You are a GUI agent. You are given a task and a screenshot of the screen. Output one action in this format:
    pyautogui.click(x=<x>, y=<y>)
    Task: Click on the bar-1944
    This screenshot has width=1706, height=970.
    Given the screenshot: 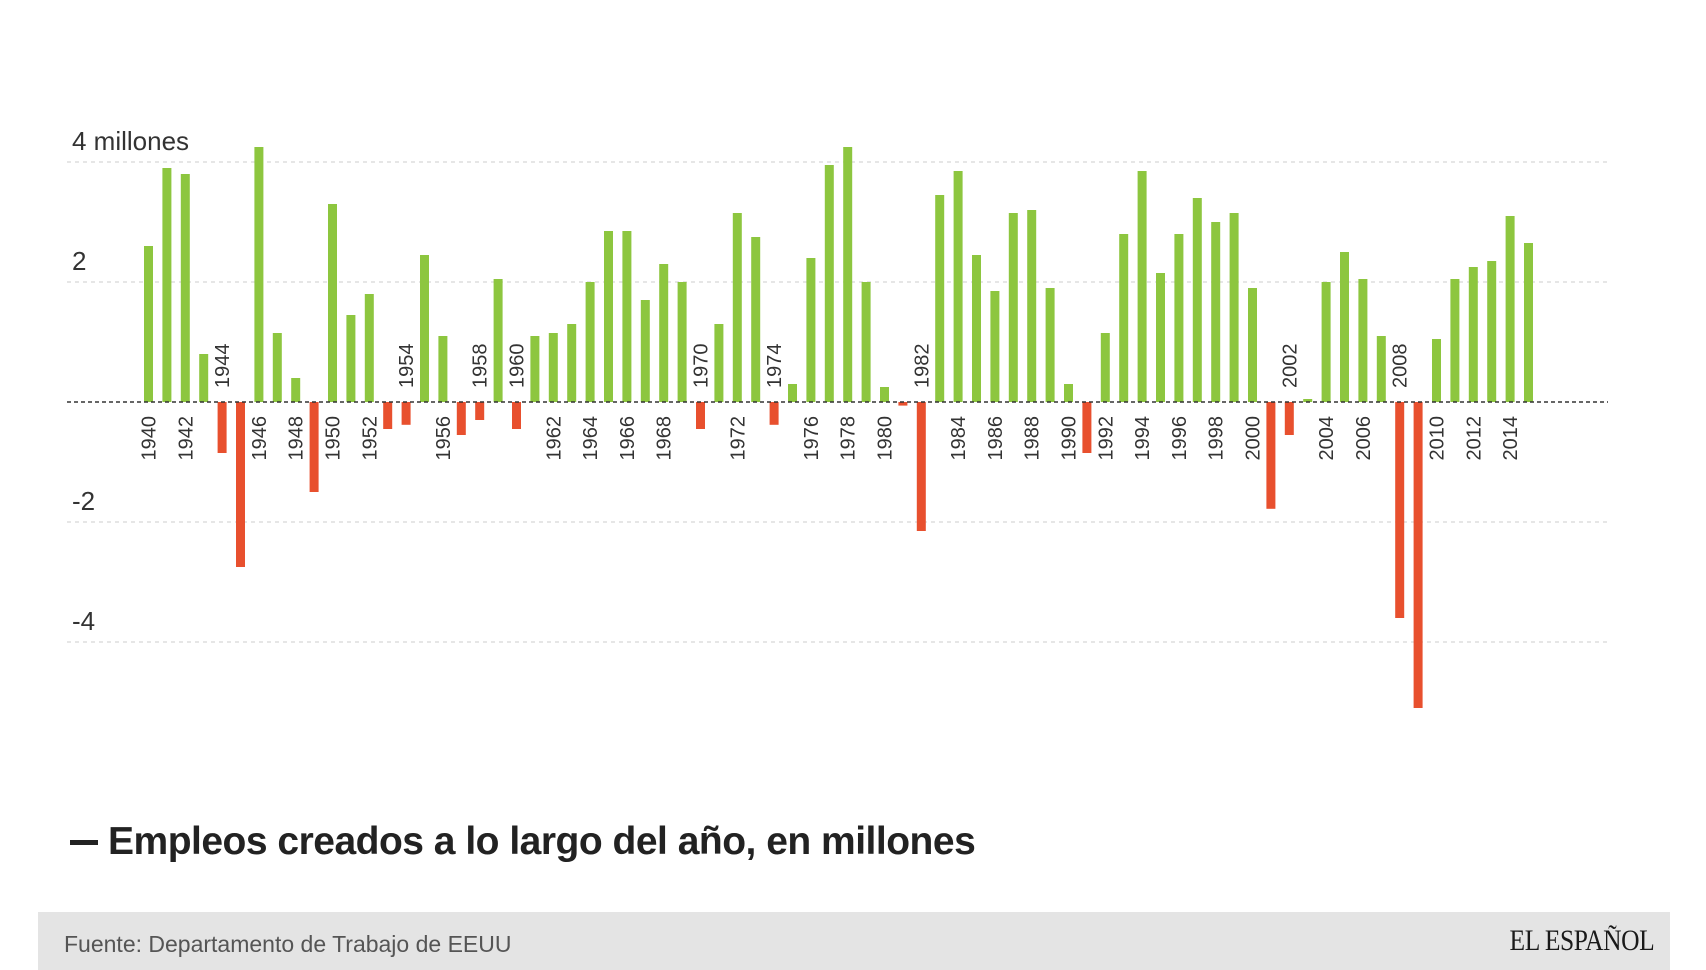 What is the action you would take?
    pyautogui.click(x=222, y=427)
    